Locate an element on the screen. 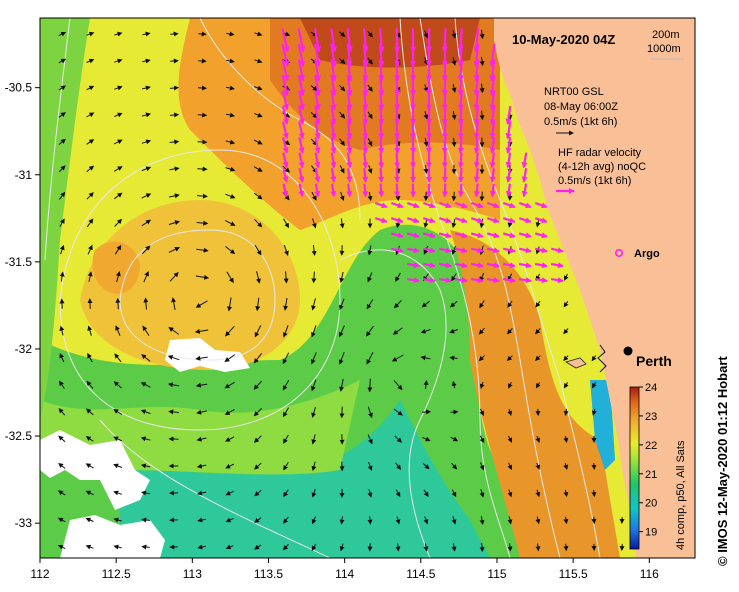  gsl-legend-line-1: NRT00 GSL is located at coordinates (574, 92).